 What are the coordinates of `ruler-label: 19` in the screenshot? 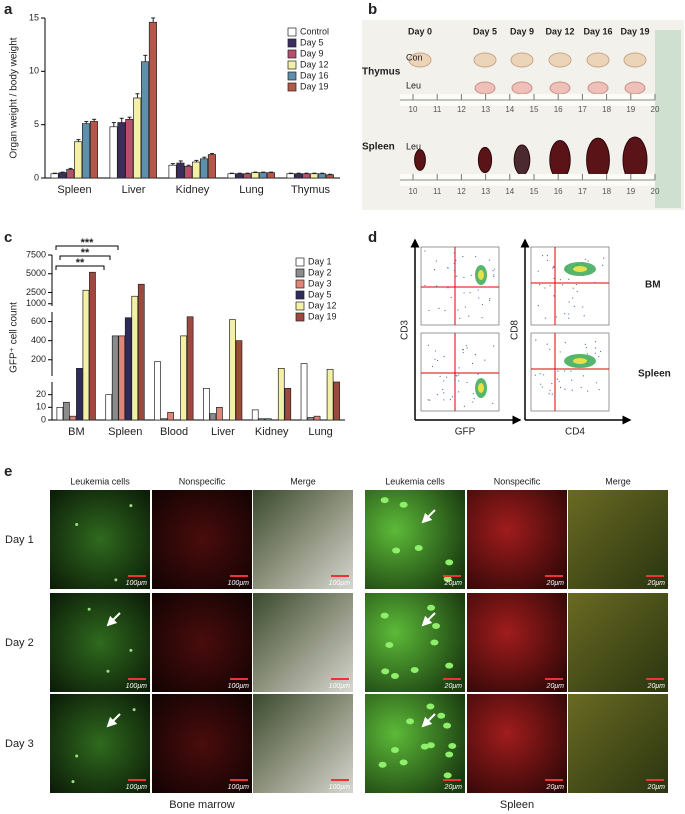 It's located at (630, 191).